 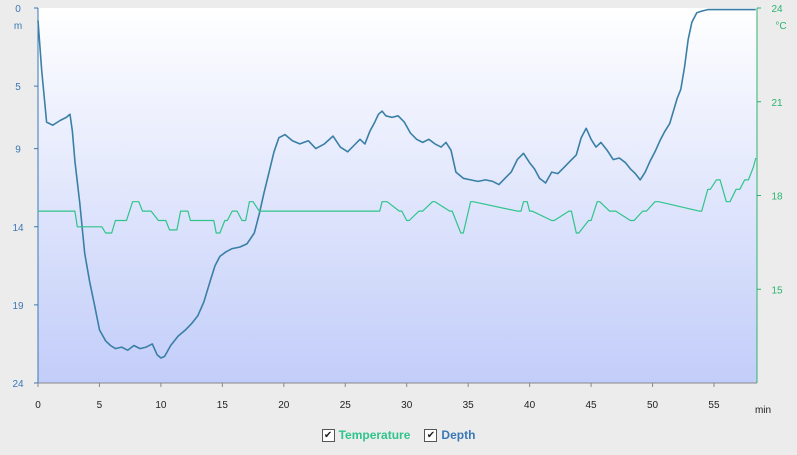 I want to click on legend: ✔ Temperature ✔ Depth, so click(x=398, y=435).